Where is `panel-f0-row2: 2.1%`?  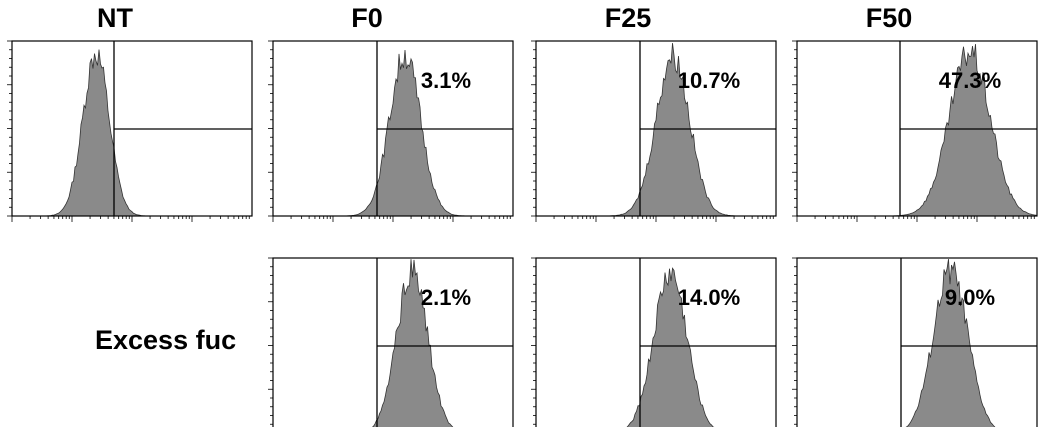
panel-f0-row2: 2.1% is located at coordinates (391, 342).